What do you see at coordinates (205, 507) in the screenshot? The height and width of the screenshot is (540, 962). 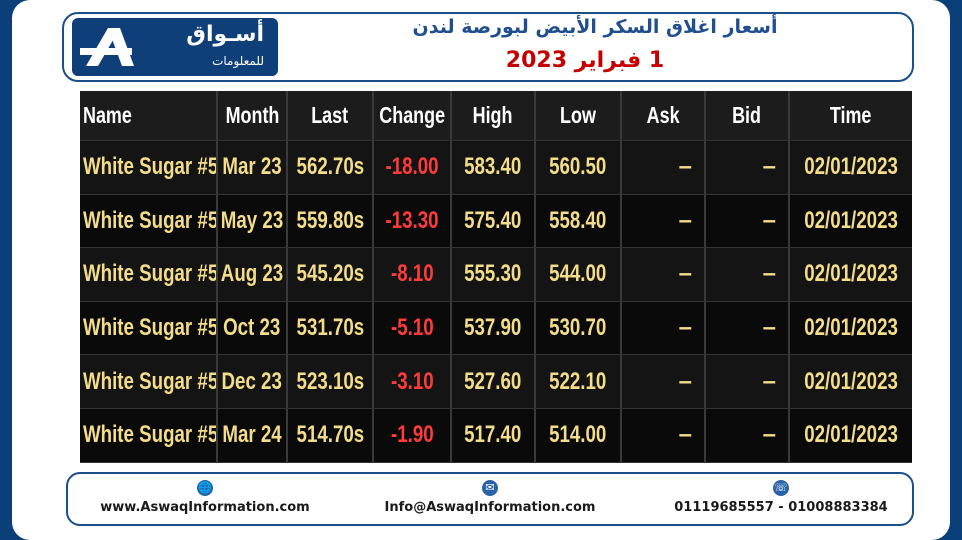 I see `website-link: www.AswaqInformation.com` at bounding box center [205, 507].